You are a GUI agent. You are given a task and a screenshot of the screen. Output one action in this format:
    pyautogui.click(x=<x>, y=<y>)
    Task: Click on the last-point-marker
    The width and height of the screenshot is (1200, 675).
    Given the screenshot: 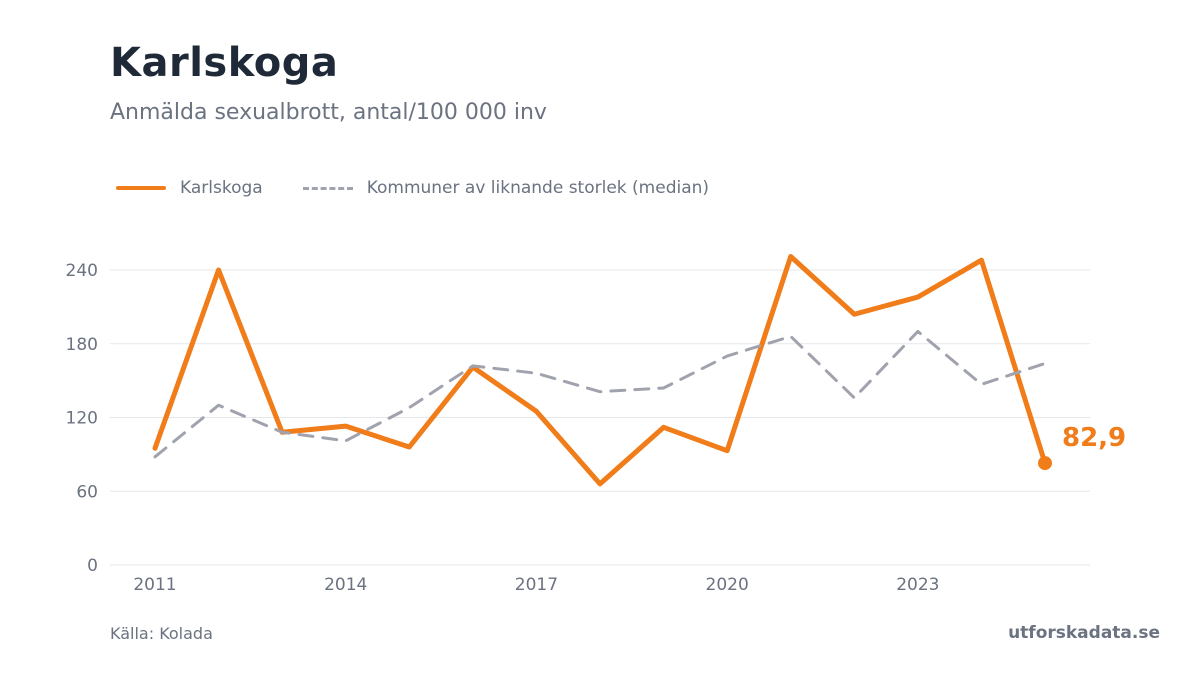 What is the action you would take?
    pyautogui.click(x=1045, y=463)
    